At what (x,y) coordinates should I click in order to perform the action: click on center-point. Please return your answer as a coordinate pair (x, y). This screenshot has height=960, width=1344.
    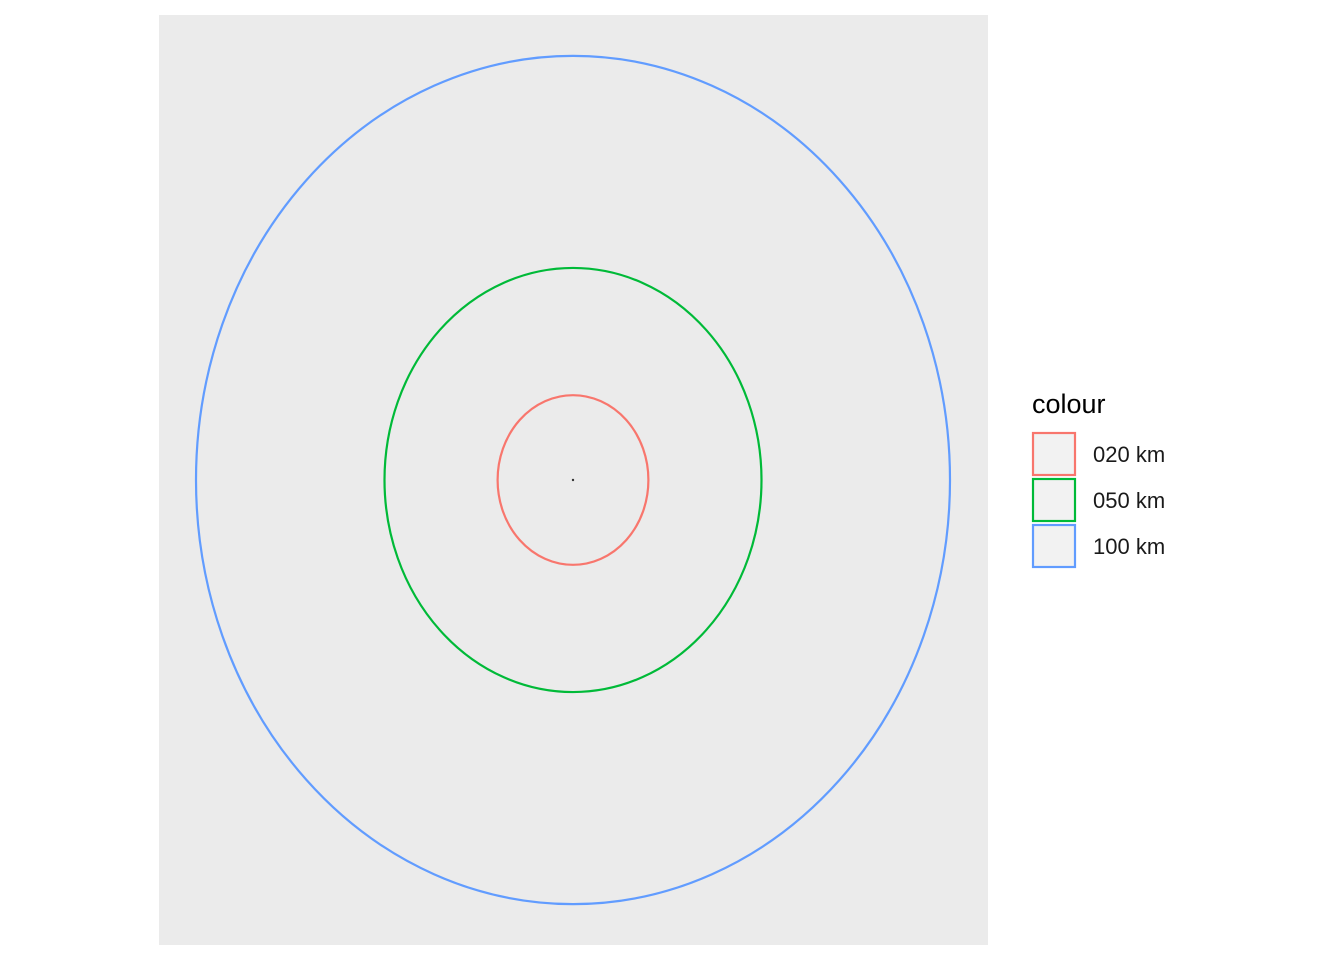
    Looking at the image, I should click on (573, 480).